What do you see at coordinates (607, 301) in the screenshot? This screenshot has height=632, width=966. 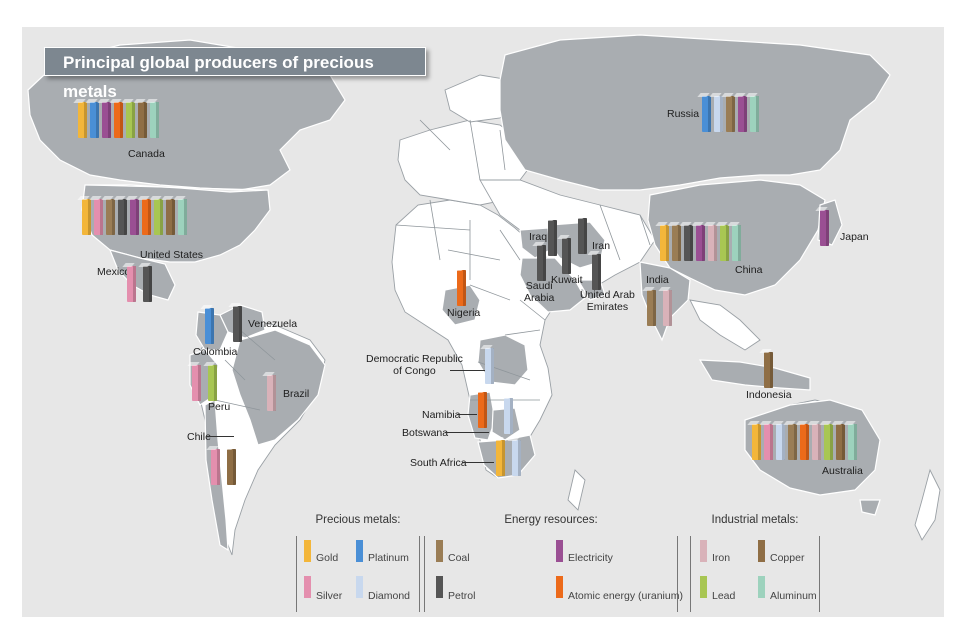 I see `country-label-united-arab-emirates: United Arab Emirates` at bounding box center [607, 301].